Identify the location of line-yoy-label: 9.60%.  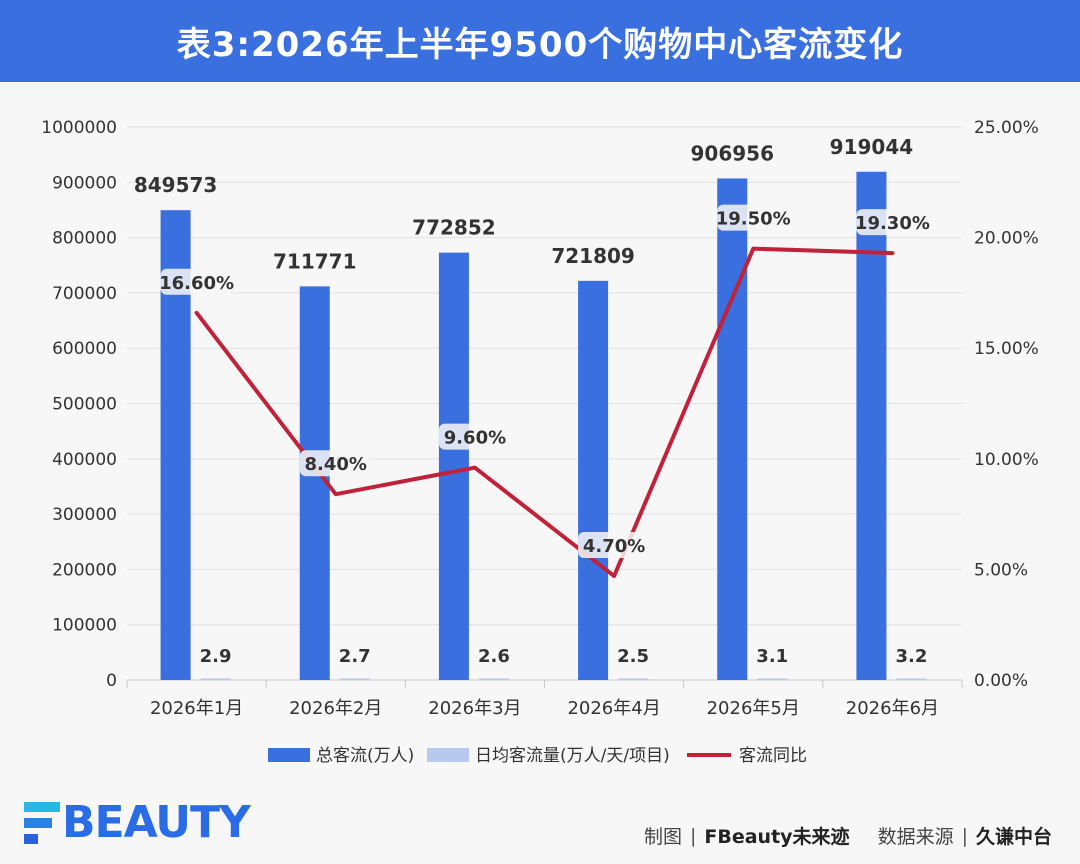
(475, 438).